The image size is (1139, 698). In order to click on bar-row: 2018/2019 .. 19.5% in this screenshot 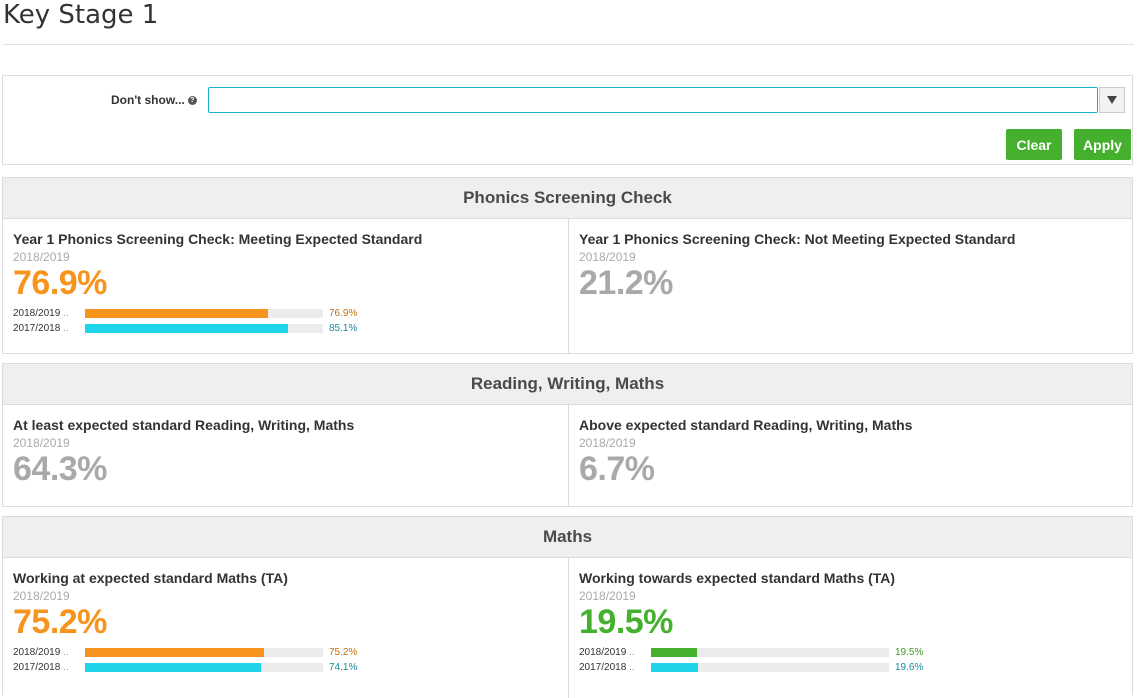, I will do `click(850, 652)`.